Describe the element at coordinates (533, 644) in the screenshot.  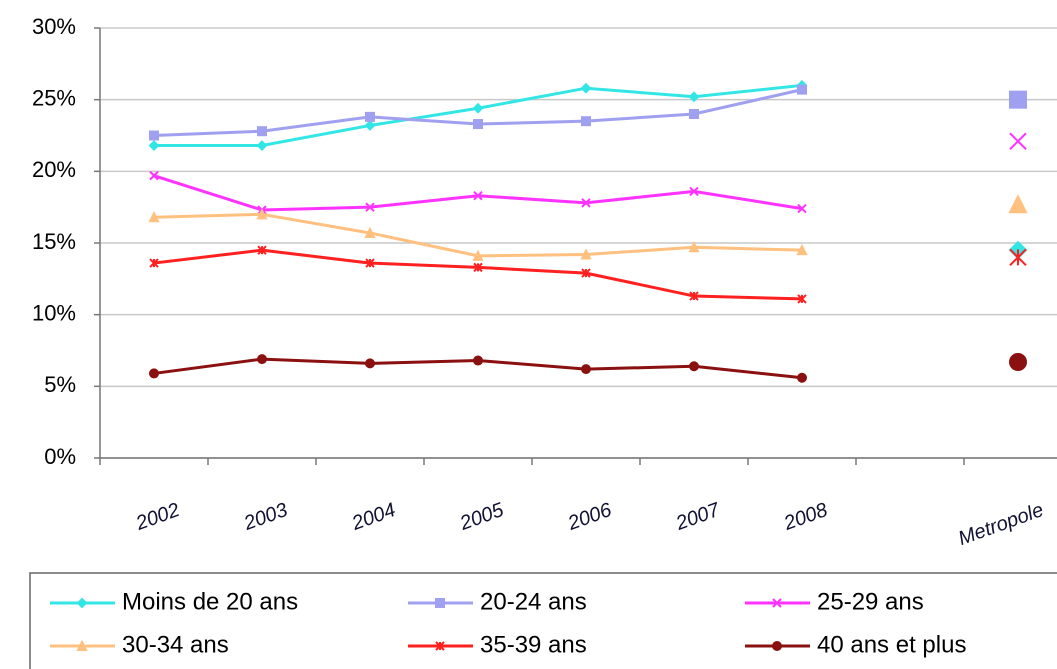
I see `legend-label: 35-39 ans` at that location.